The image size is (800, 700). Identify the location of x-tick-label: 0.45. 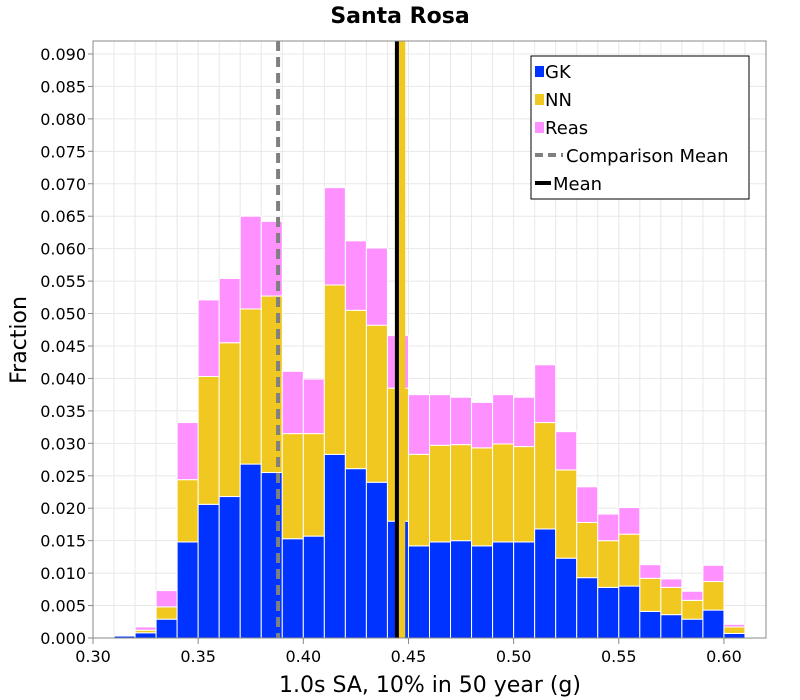
(409, 656).